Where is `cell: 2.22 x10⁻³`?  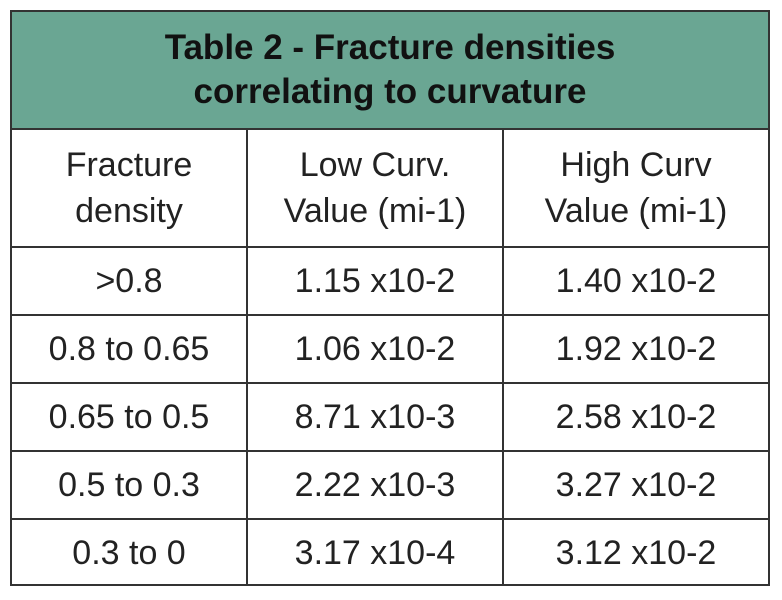 cell: 2.22 x10⁻³ is located at coordinates (375, 485).